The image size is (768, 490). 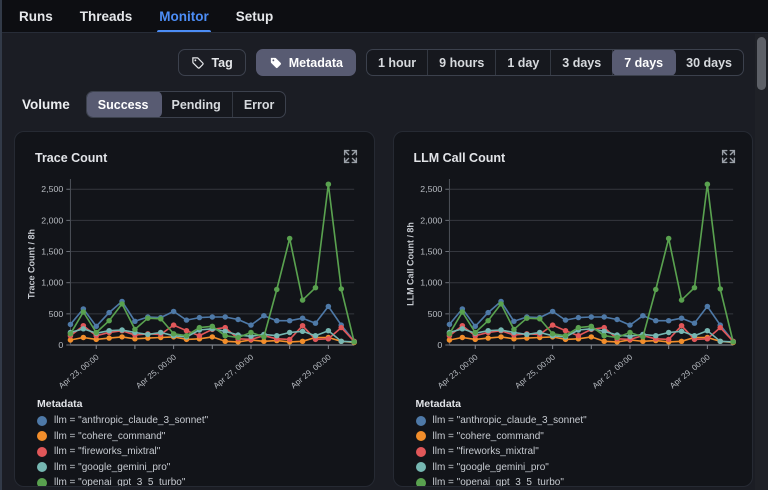 I want to click on metadata-filter-button: Metadata, so click(x=305, y=62).